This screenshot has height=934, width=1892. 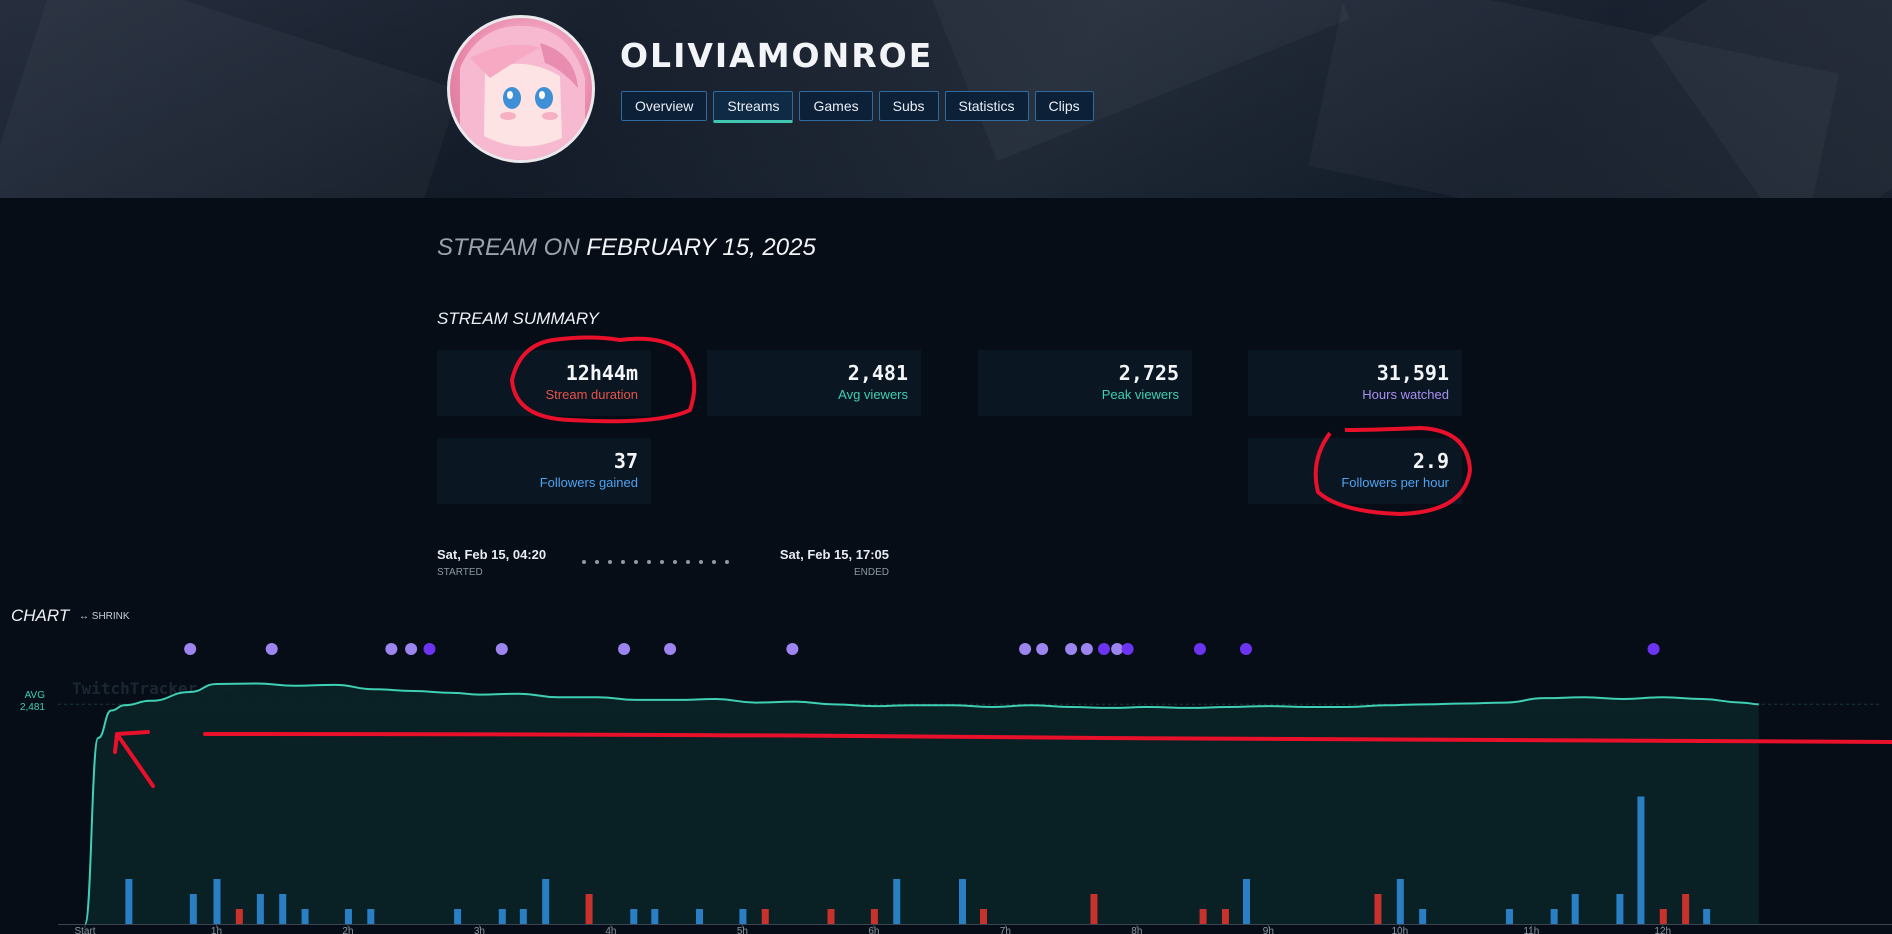 What do you see at coordinates (347, 930) in the screenshot?
I see `x-tick-label: 2h` at bounding box center [347, 930].